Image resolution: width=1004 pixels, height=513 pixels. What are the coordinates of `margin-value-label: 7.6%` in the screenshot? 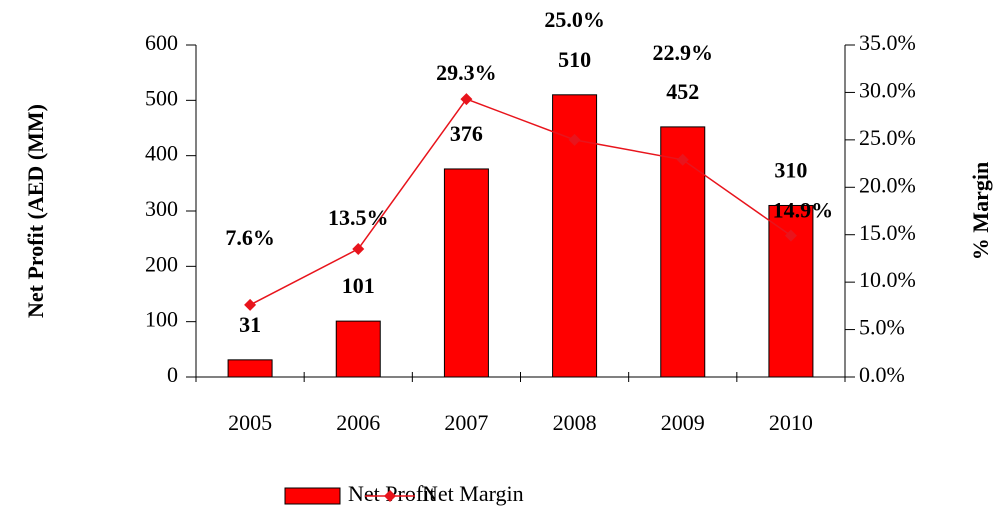 It's located at (250, 237).